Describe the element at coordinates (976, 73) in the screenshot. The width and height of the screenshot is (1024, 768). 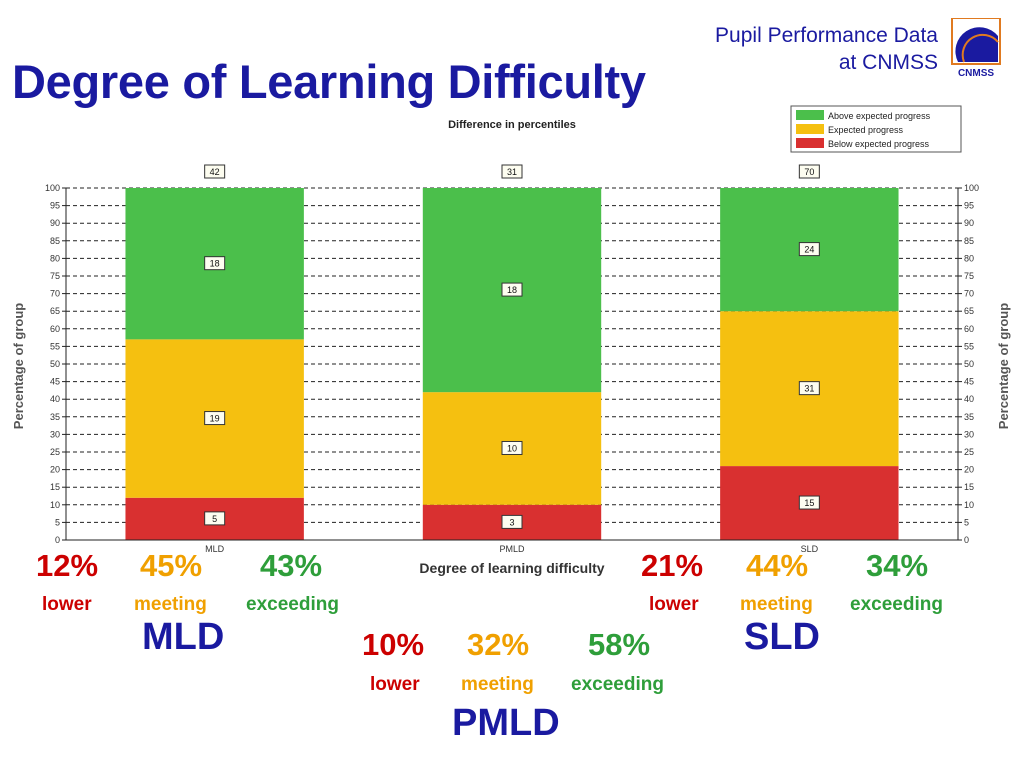
I see `logo-text: CNMSS` at that location.